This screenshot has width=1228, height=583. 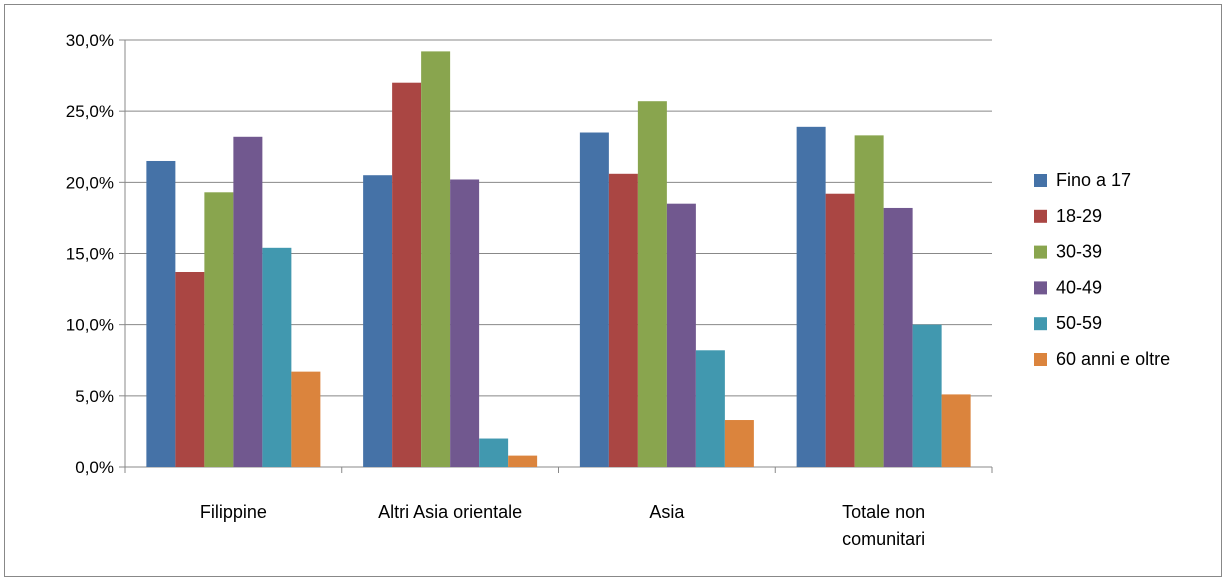 What do you see at coordinates (90, 182) in the screenshot?
I see `y-tick-label: 20,0%` at bounding box center [90, 182].